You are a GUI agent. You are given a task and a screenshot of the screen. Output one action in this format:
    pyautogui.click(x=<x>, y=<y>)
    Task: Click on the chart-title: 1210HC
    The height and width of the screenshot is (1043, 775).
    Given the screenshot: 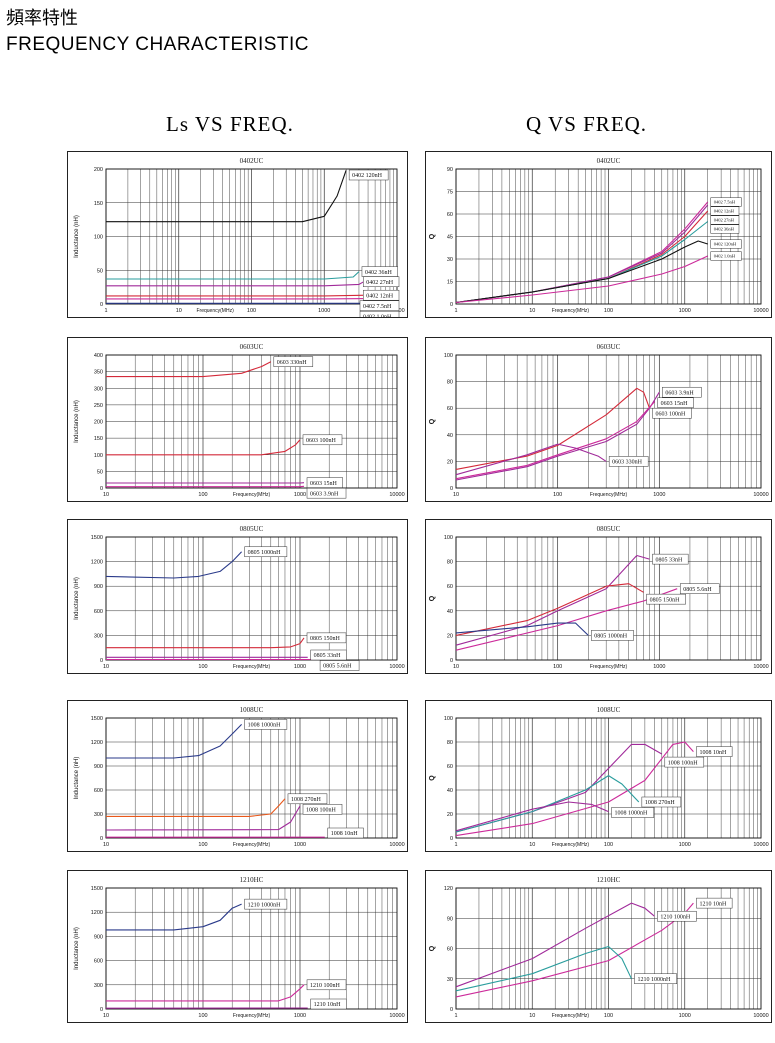 What is the action you would take?
    pyautogui.click(x=252, y=880)
    